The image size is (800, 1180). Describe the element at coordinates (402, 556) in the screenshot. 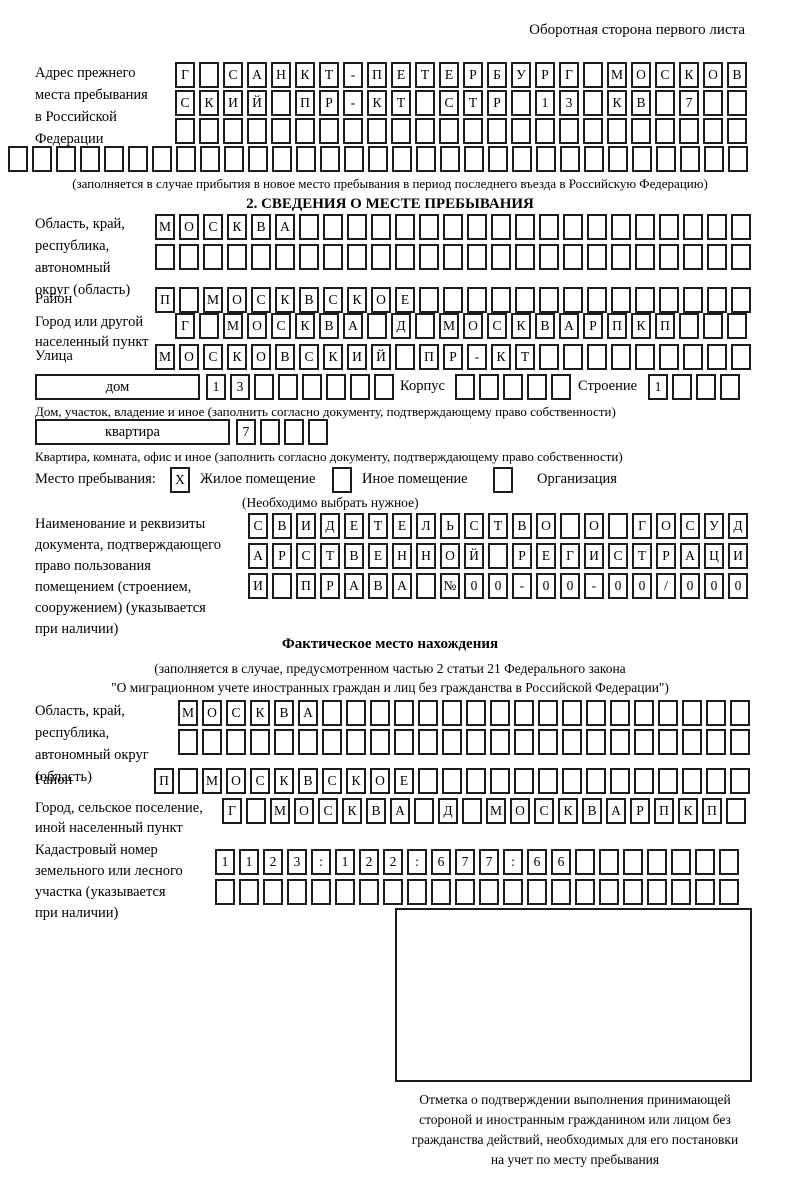

I see `char-box: Н` at that location.